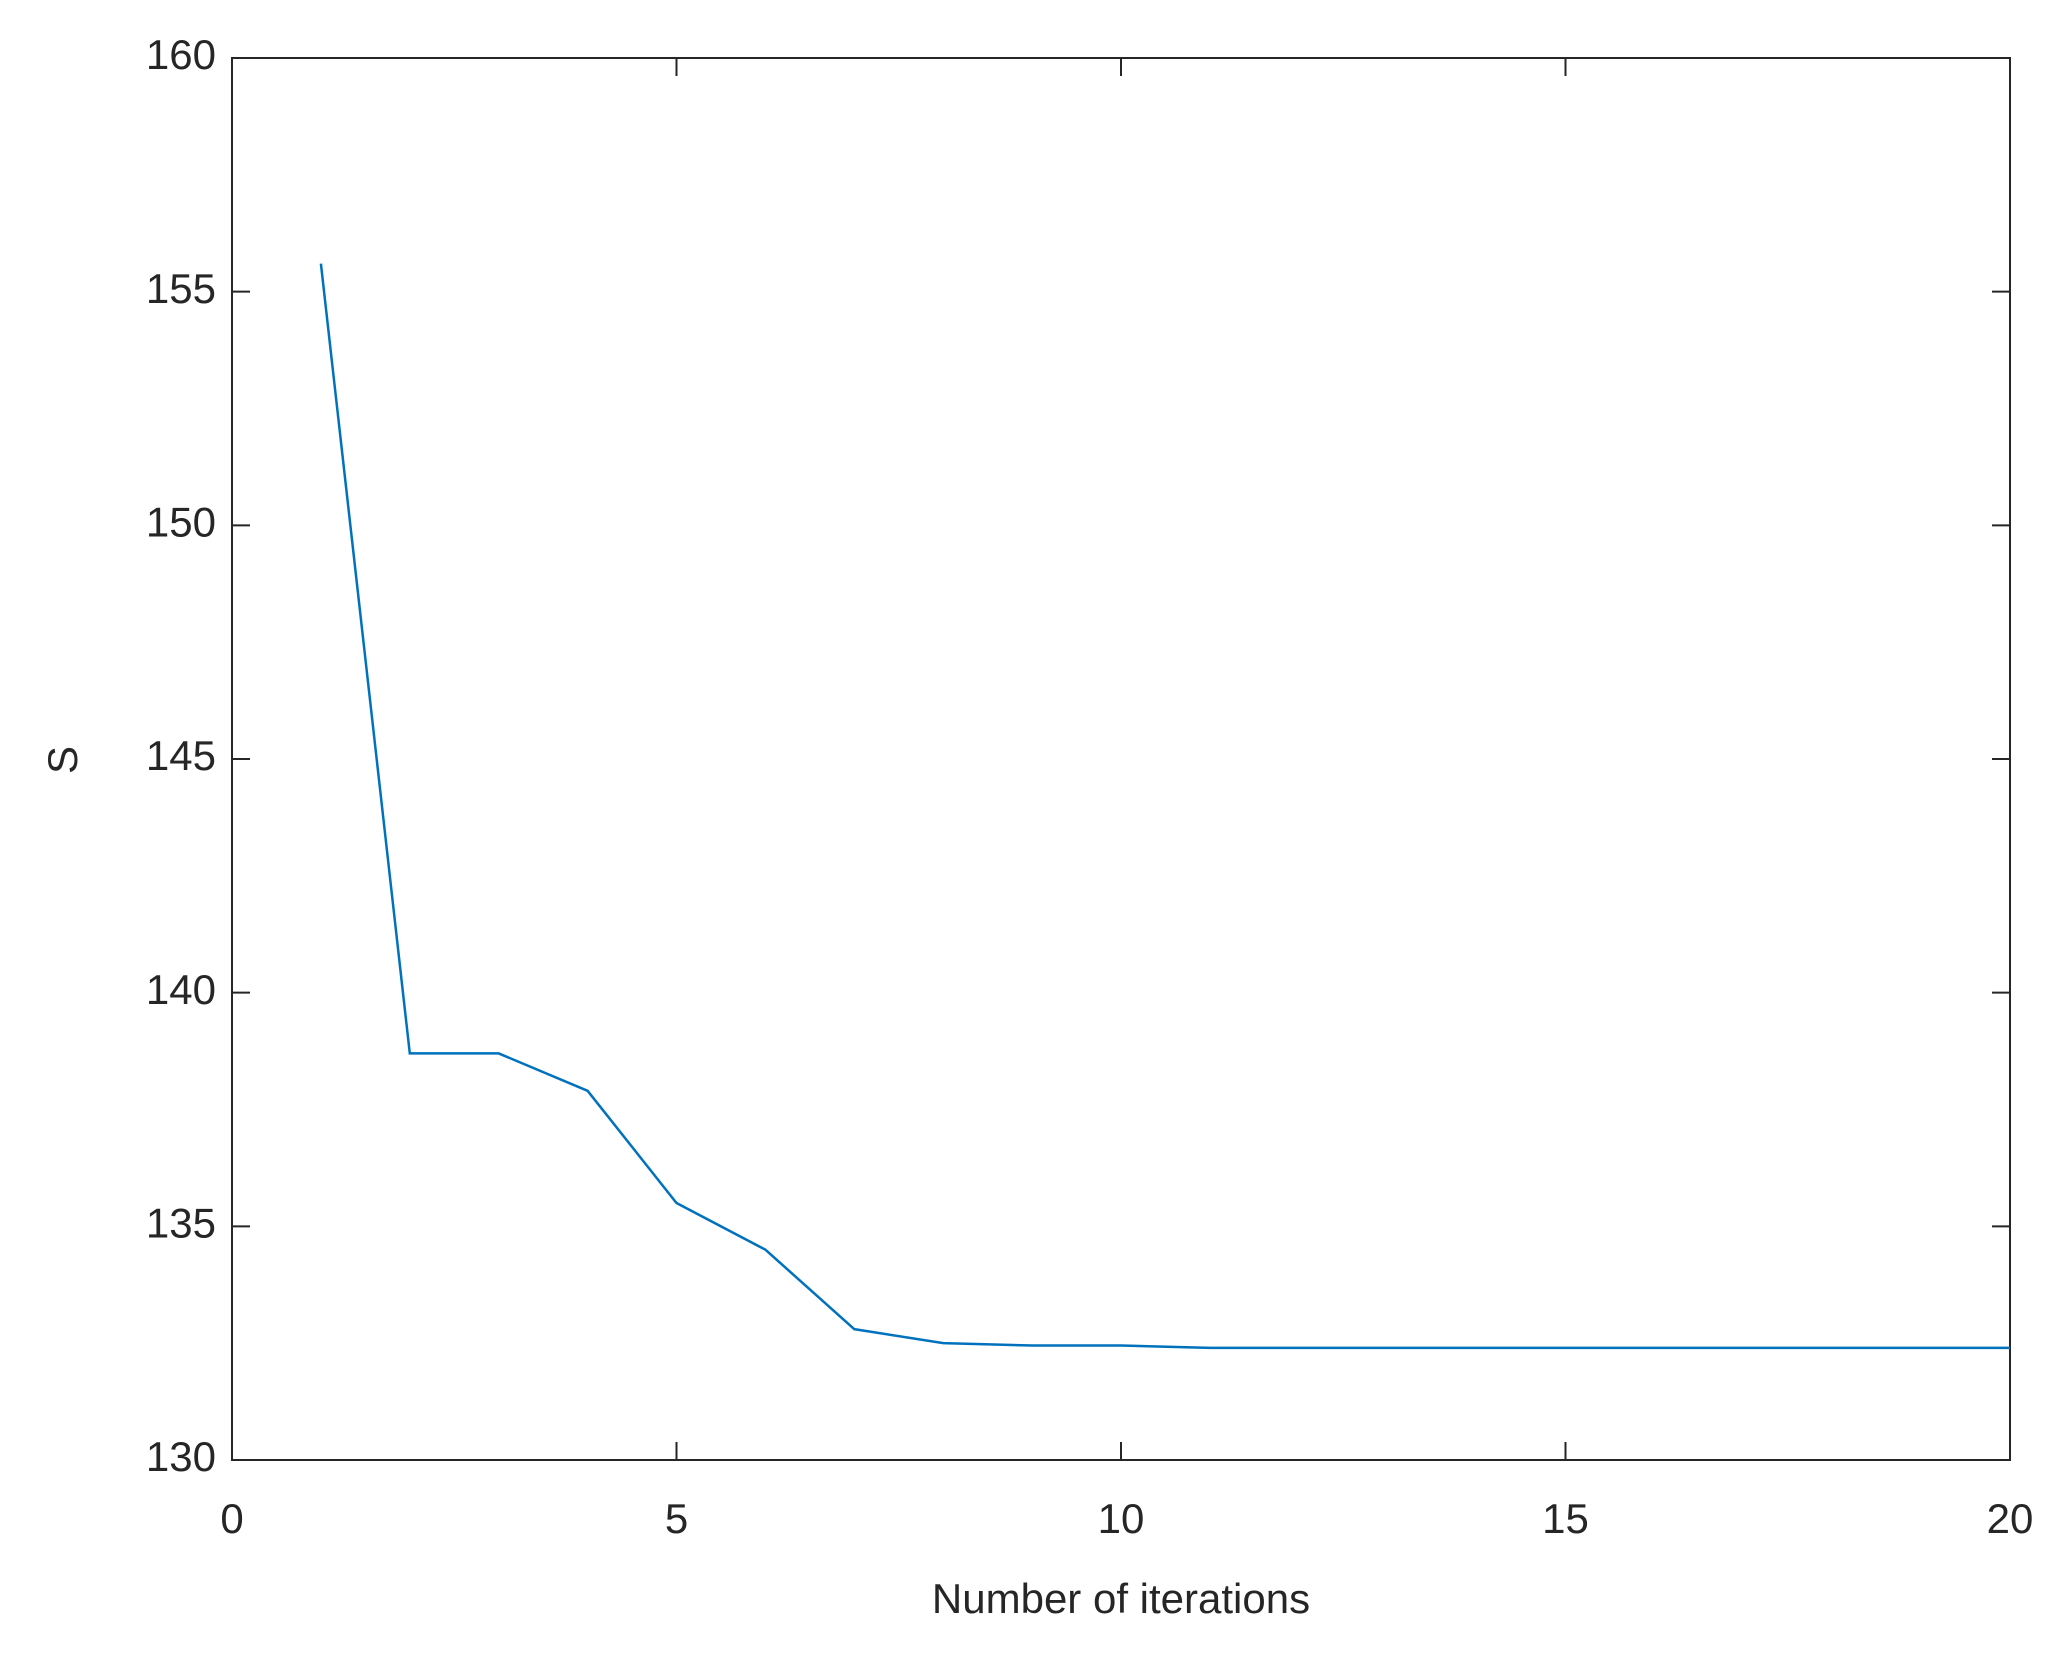 The image size is (2060, 1656). I want to click on y-tick-label: 130, so click(181, 1456).